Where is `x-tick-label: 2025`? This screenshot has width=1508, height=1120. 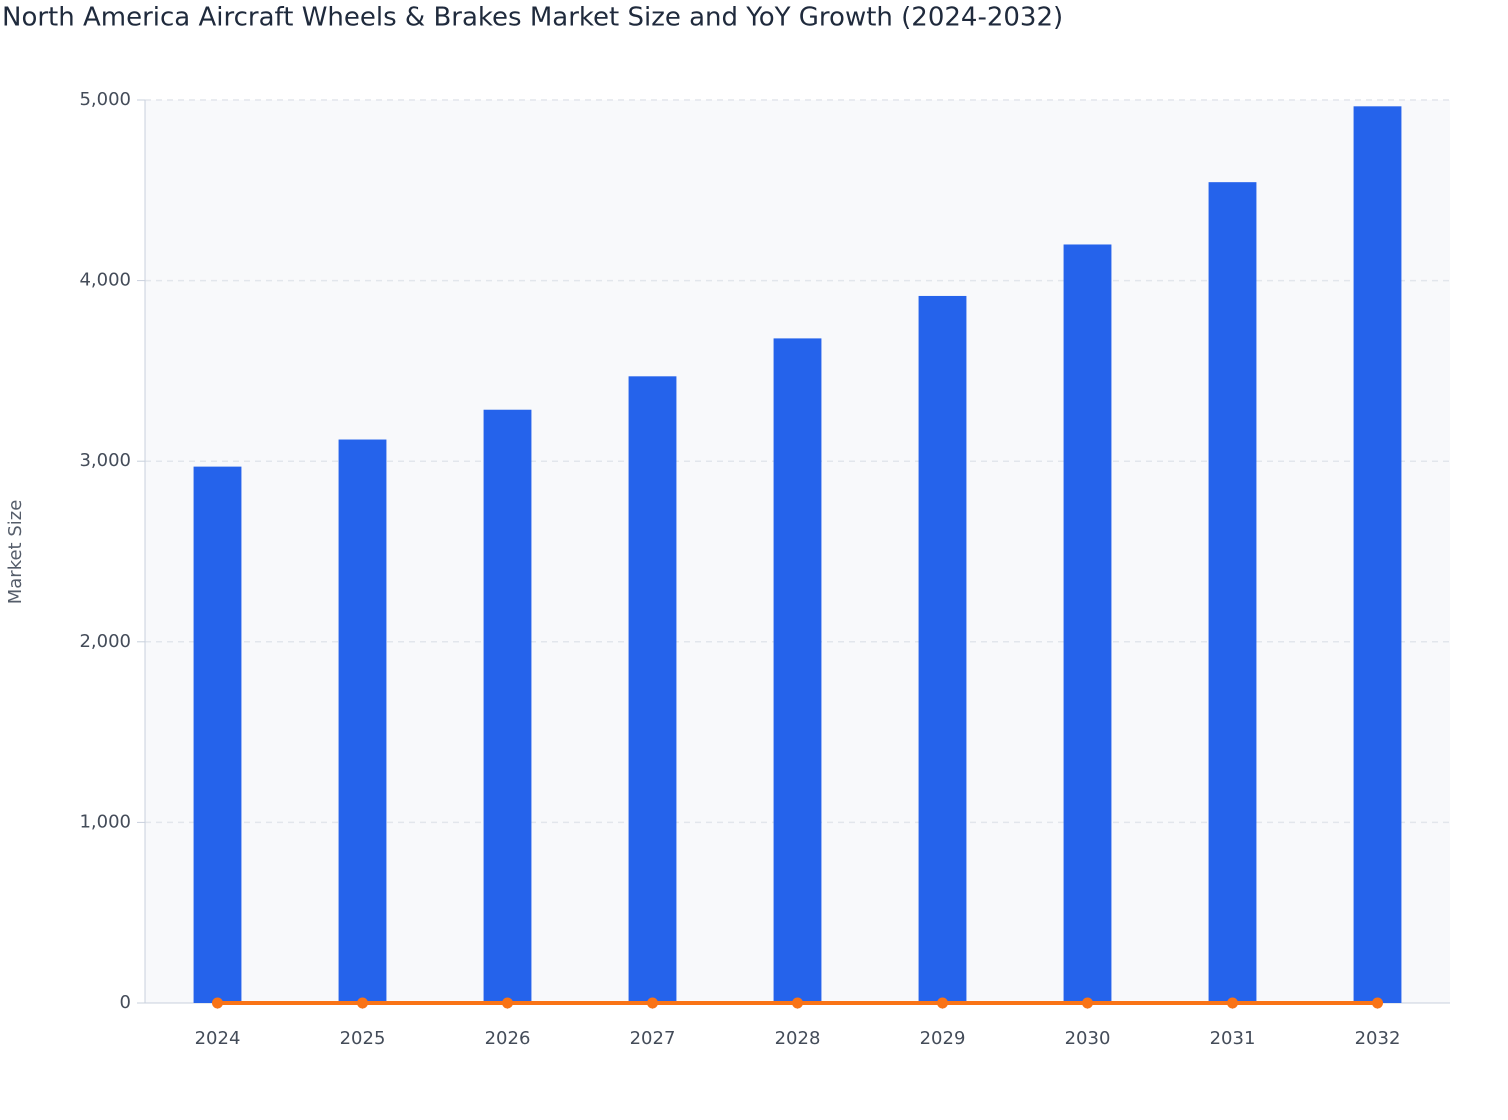
x-tick-label: 2025 is located at coordinates (363, 1038).